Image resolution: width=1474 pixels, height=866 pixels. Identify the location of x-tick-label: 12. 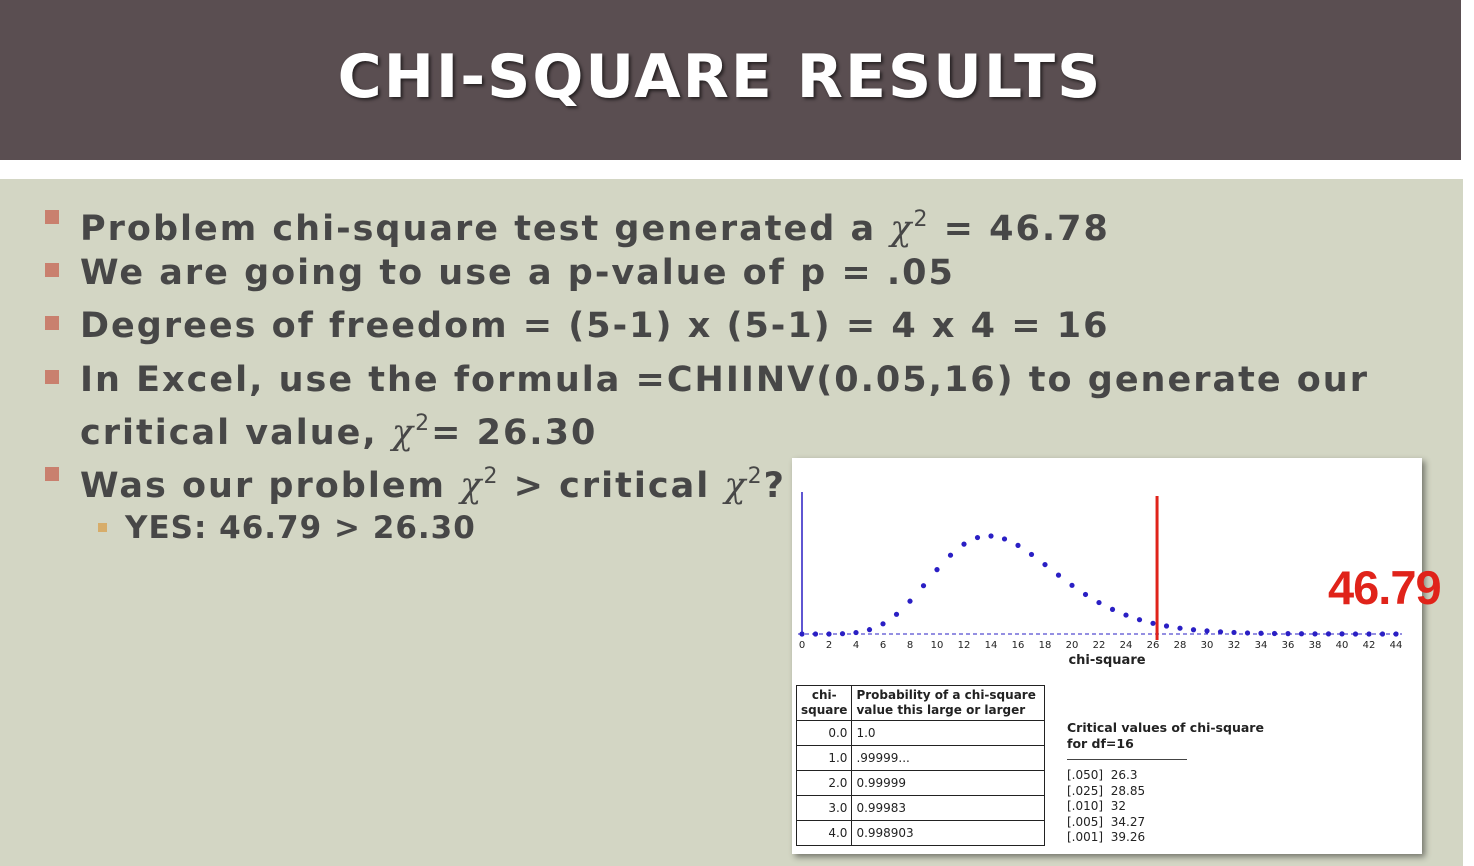
(964, 645).